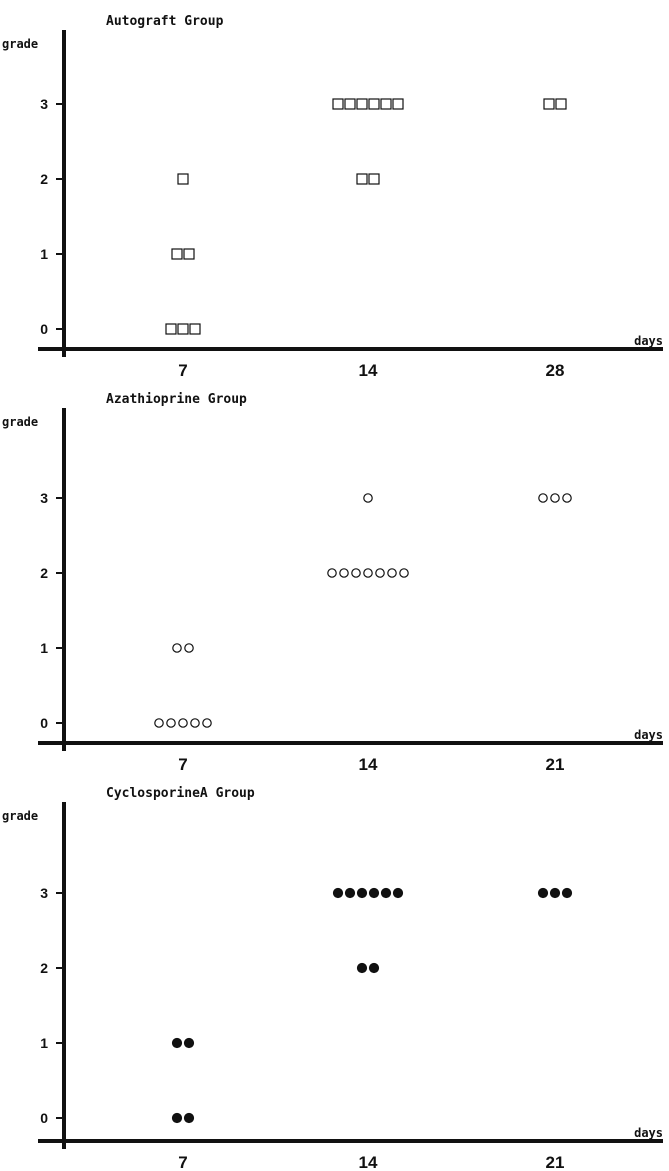 Image resolution: width=669 pixels, height=1171 pixels. Describe the element at coordinates (180, 793) in the screenshot. I see `chart-title: CyclosporineA Group` at that location.